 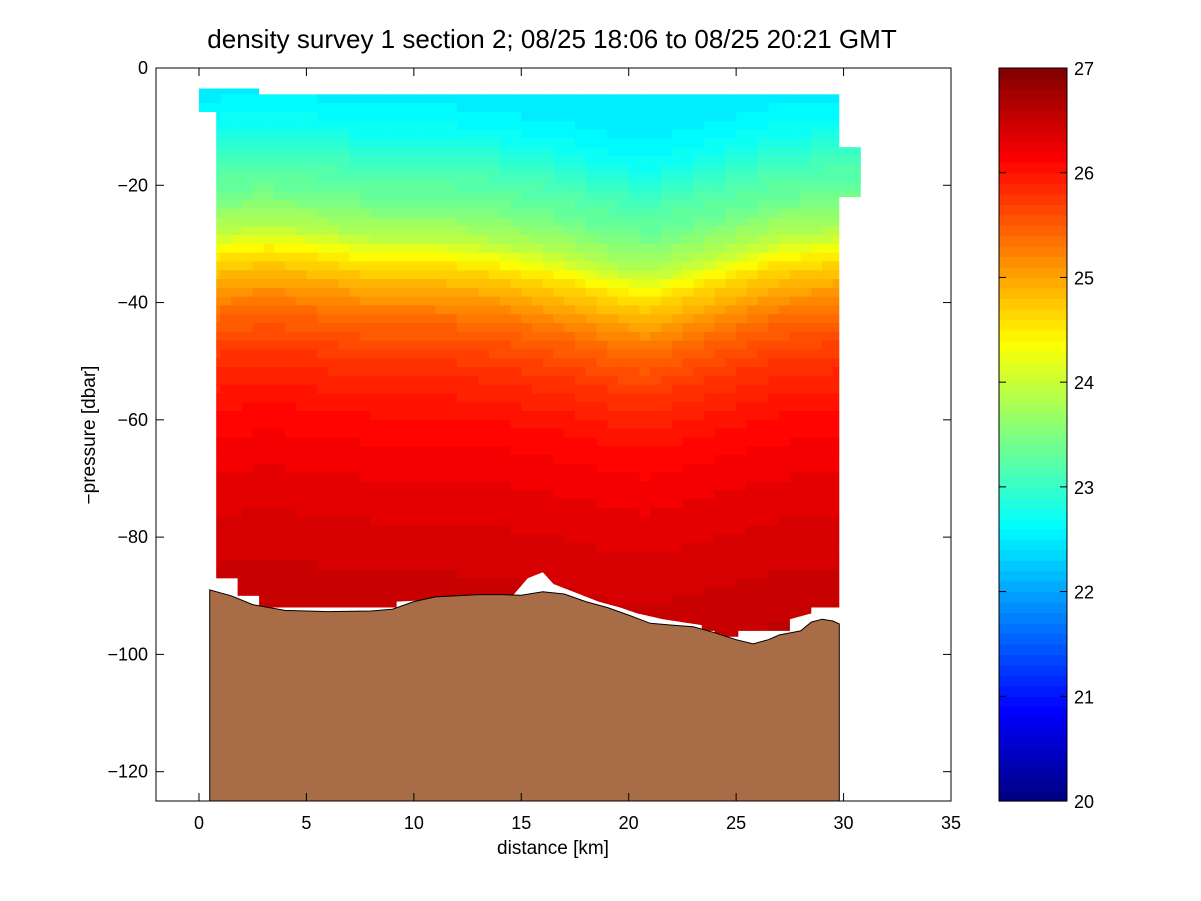 I want to click on y-tick-label: −80, so click(x=132, y=537).